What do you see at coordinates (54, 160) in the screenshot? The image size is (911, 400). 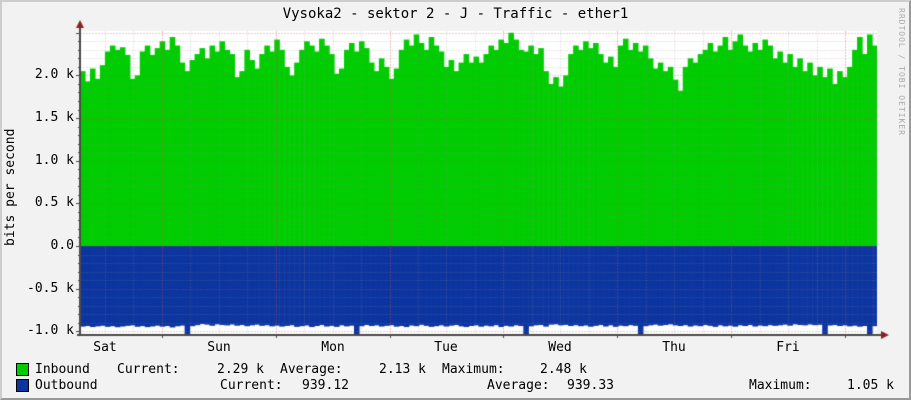 I see `y-tick-label: 1.0 k` at bounding box center [54, 160].